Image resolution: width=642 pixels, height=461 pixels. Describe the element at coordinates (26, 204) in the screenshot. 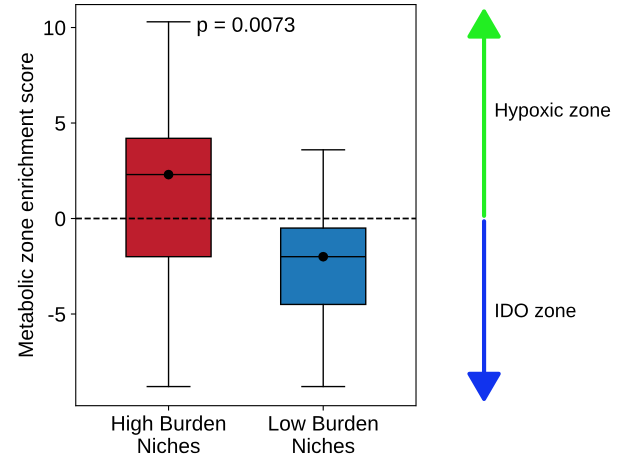

I see `y-axis-title: Metabolic zone enrichment score` at that location.